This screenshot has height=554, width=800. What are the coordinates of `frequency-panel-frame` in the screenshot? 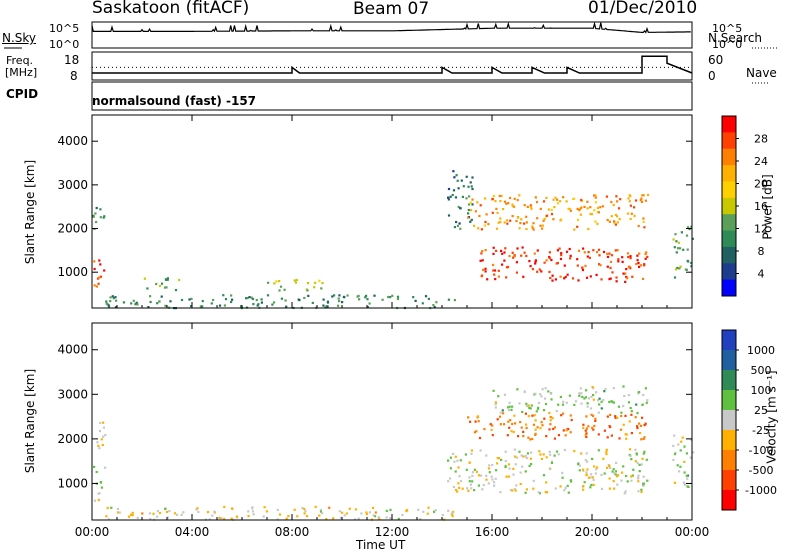 It's located at (392, 66).